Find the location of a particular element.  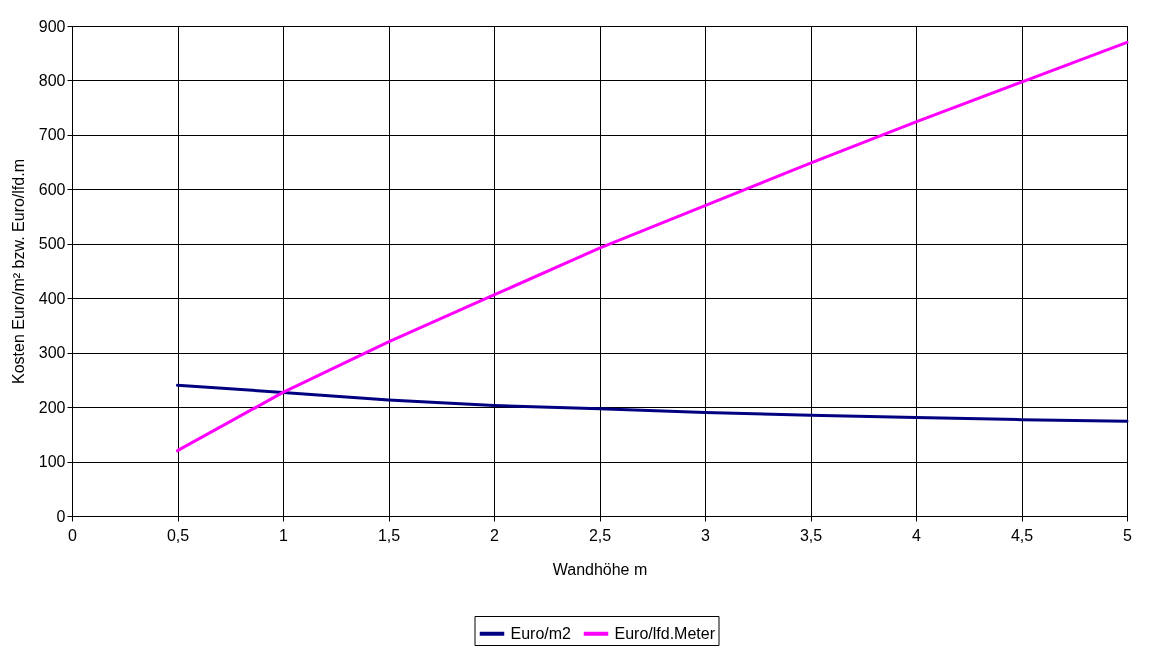

legend-label: Euro/lfd.Meter is located at coordinates (665, 633).